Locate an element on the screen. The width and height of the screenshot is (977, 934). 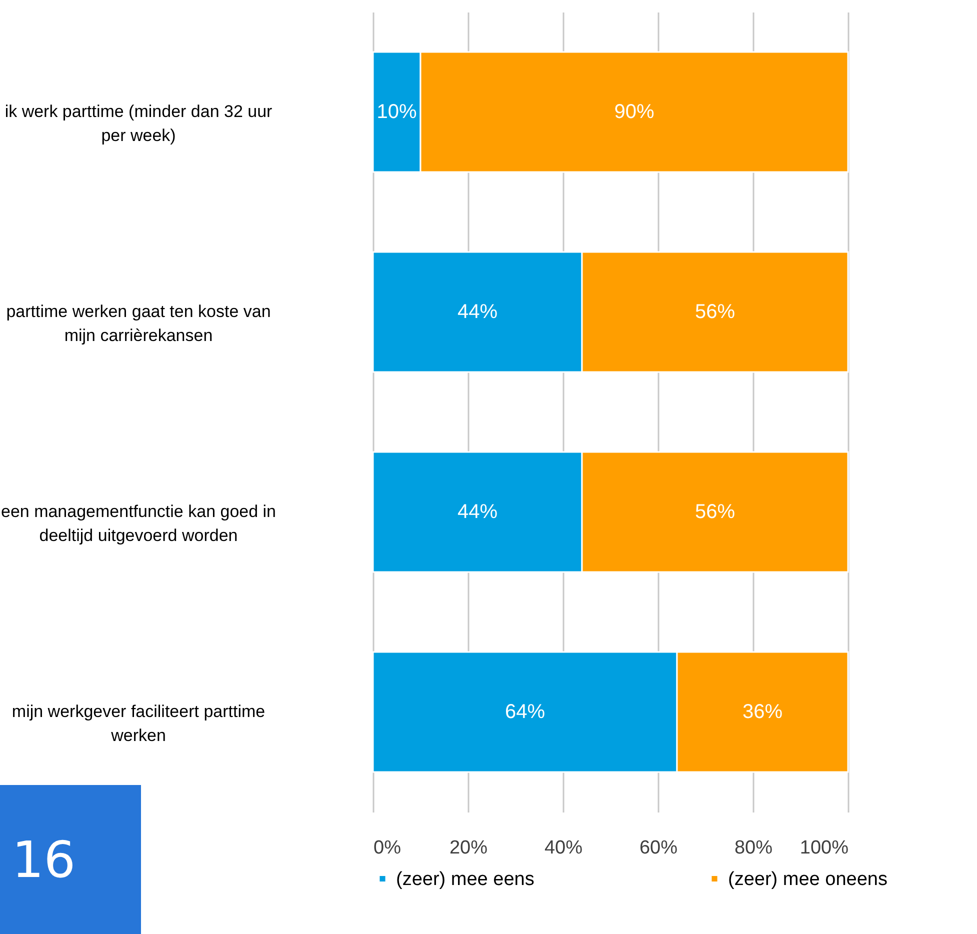
x-tick-label: 60% is located at coordinates (658, 848).